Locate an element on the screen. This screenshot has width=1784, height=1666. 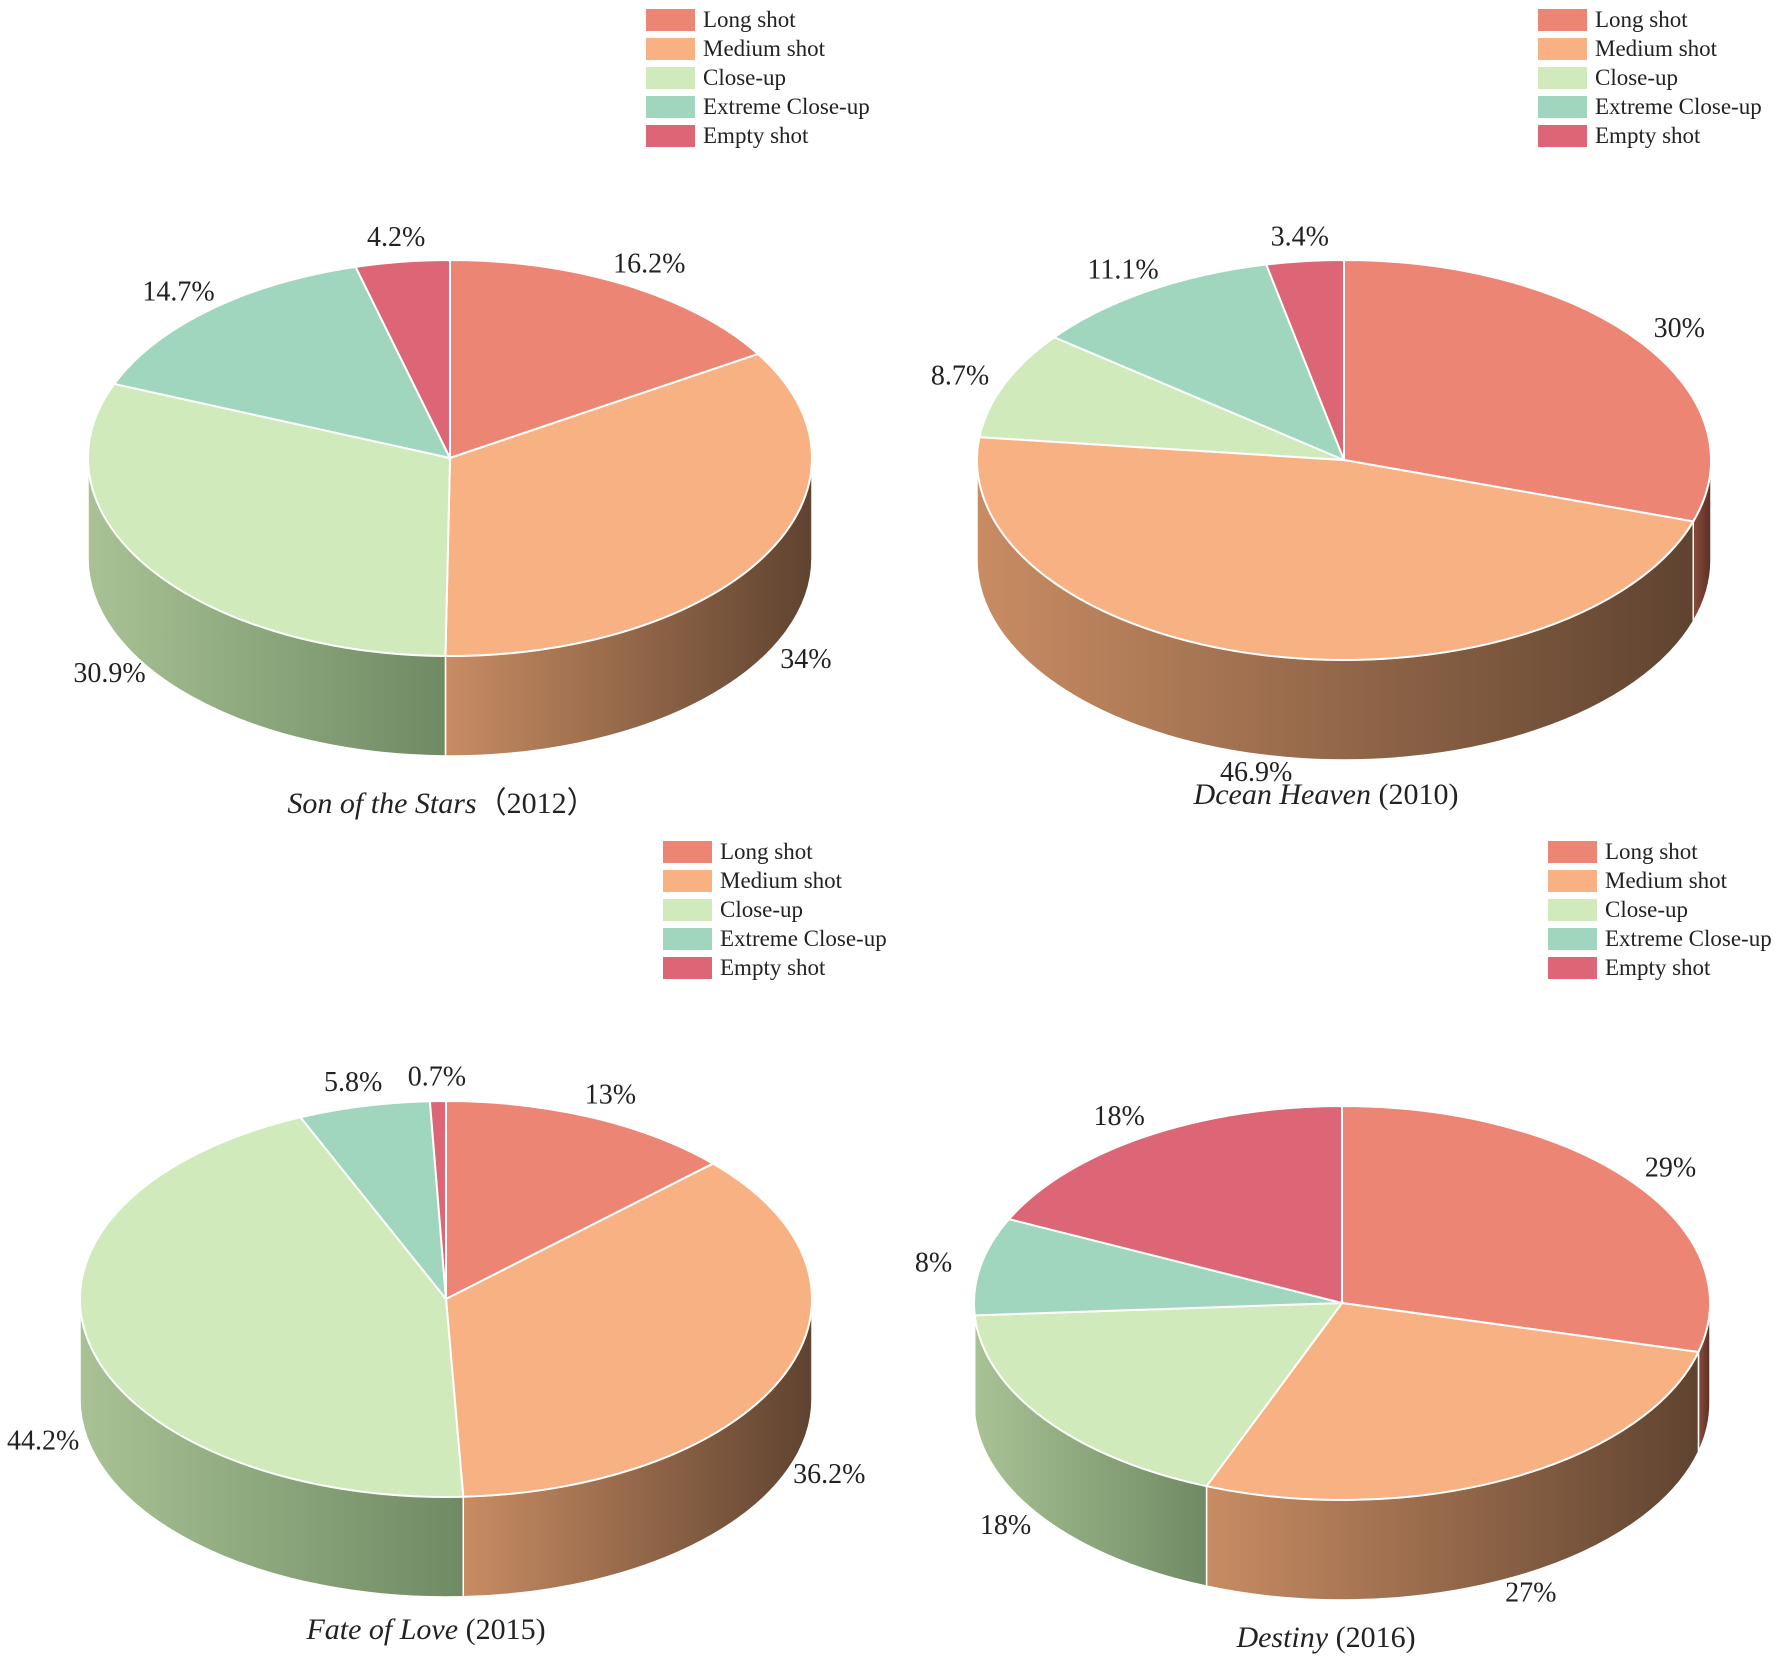
pie-chart: 29% 27% 18% 8% 18% is located at coordinates (1313, 1354).